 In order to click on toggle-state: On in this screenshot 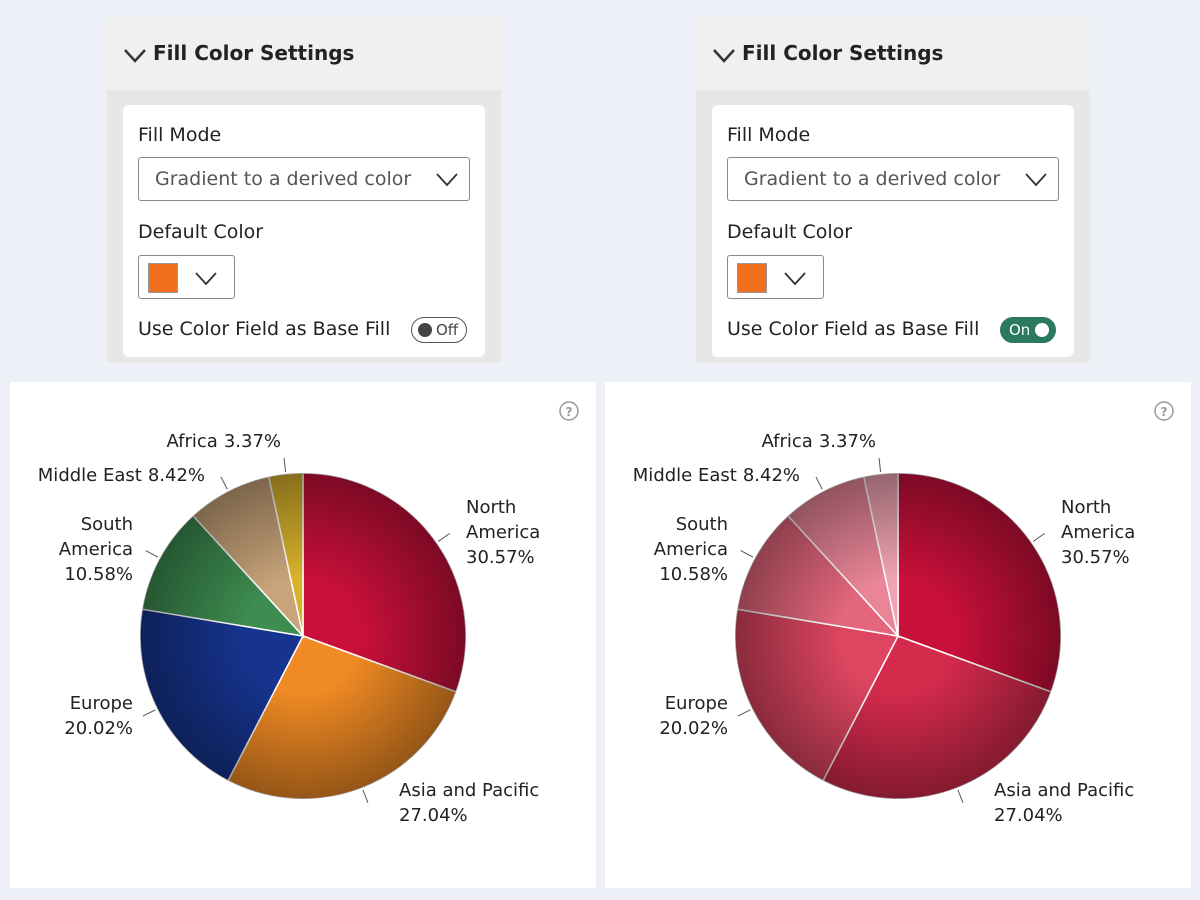, I will do `click(1020, 330)`.